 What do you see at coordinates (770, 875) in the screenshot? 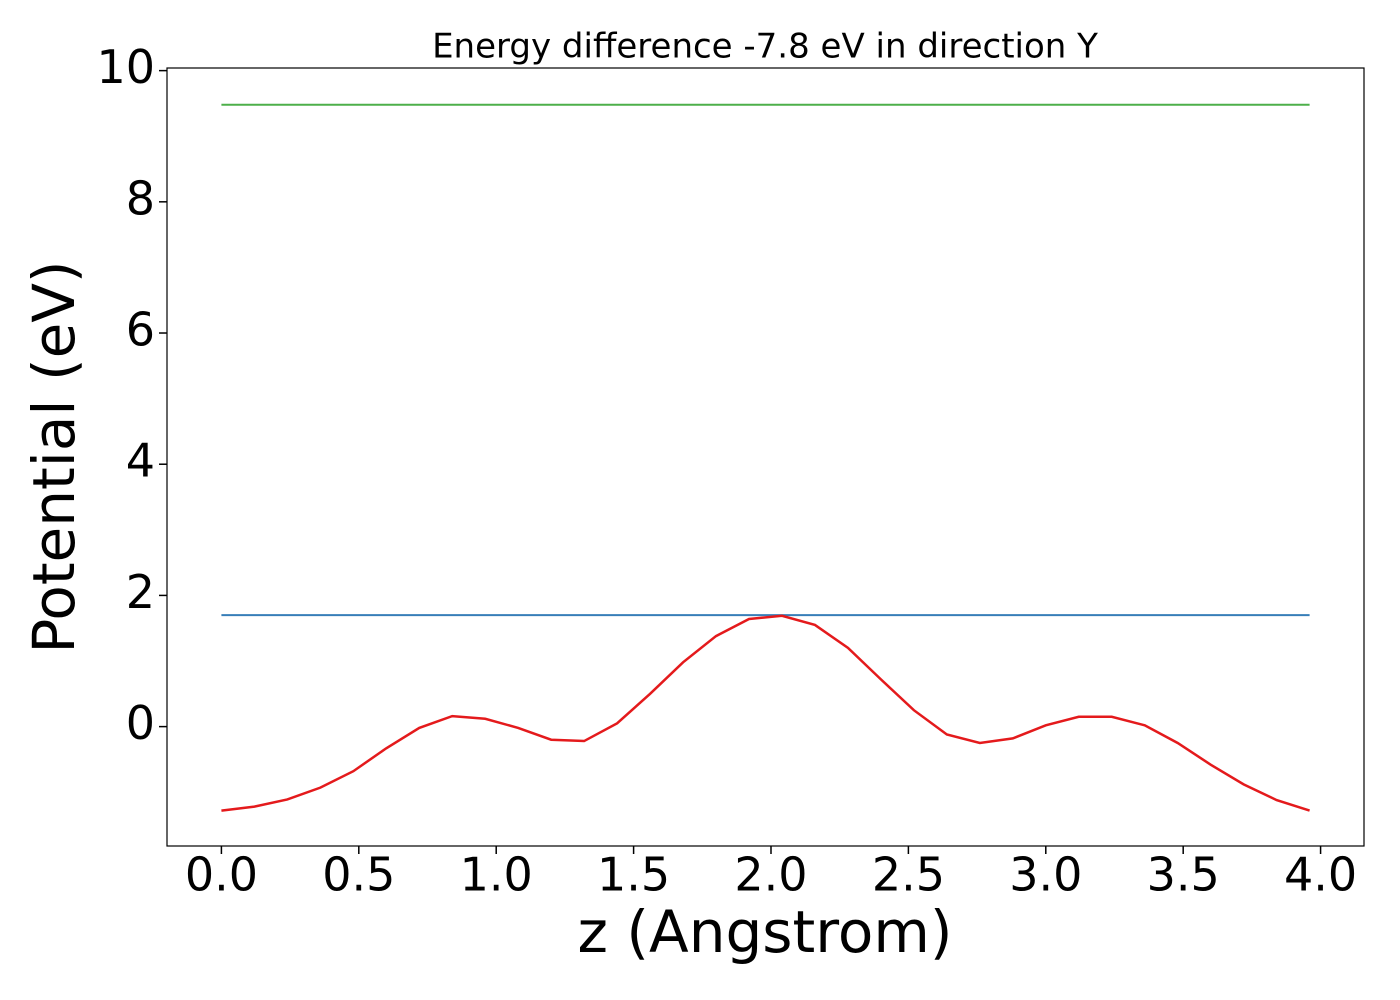
I see `x-tick-label: 2.0` at bounding box center [770, 875].